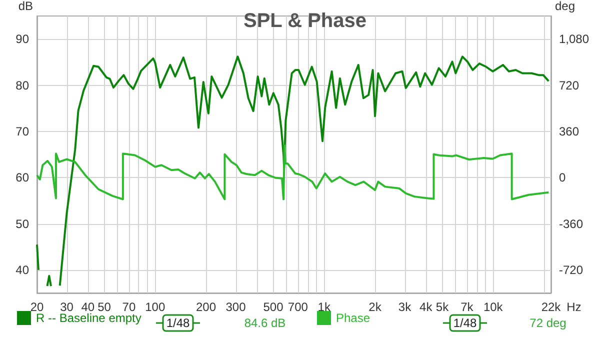  What do you see at coordinates (375, 307) in the screenshot?
I see `x-tick-label: 2k` at bounding box center [375, 307].